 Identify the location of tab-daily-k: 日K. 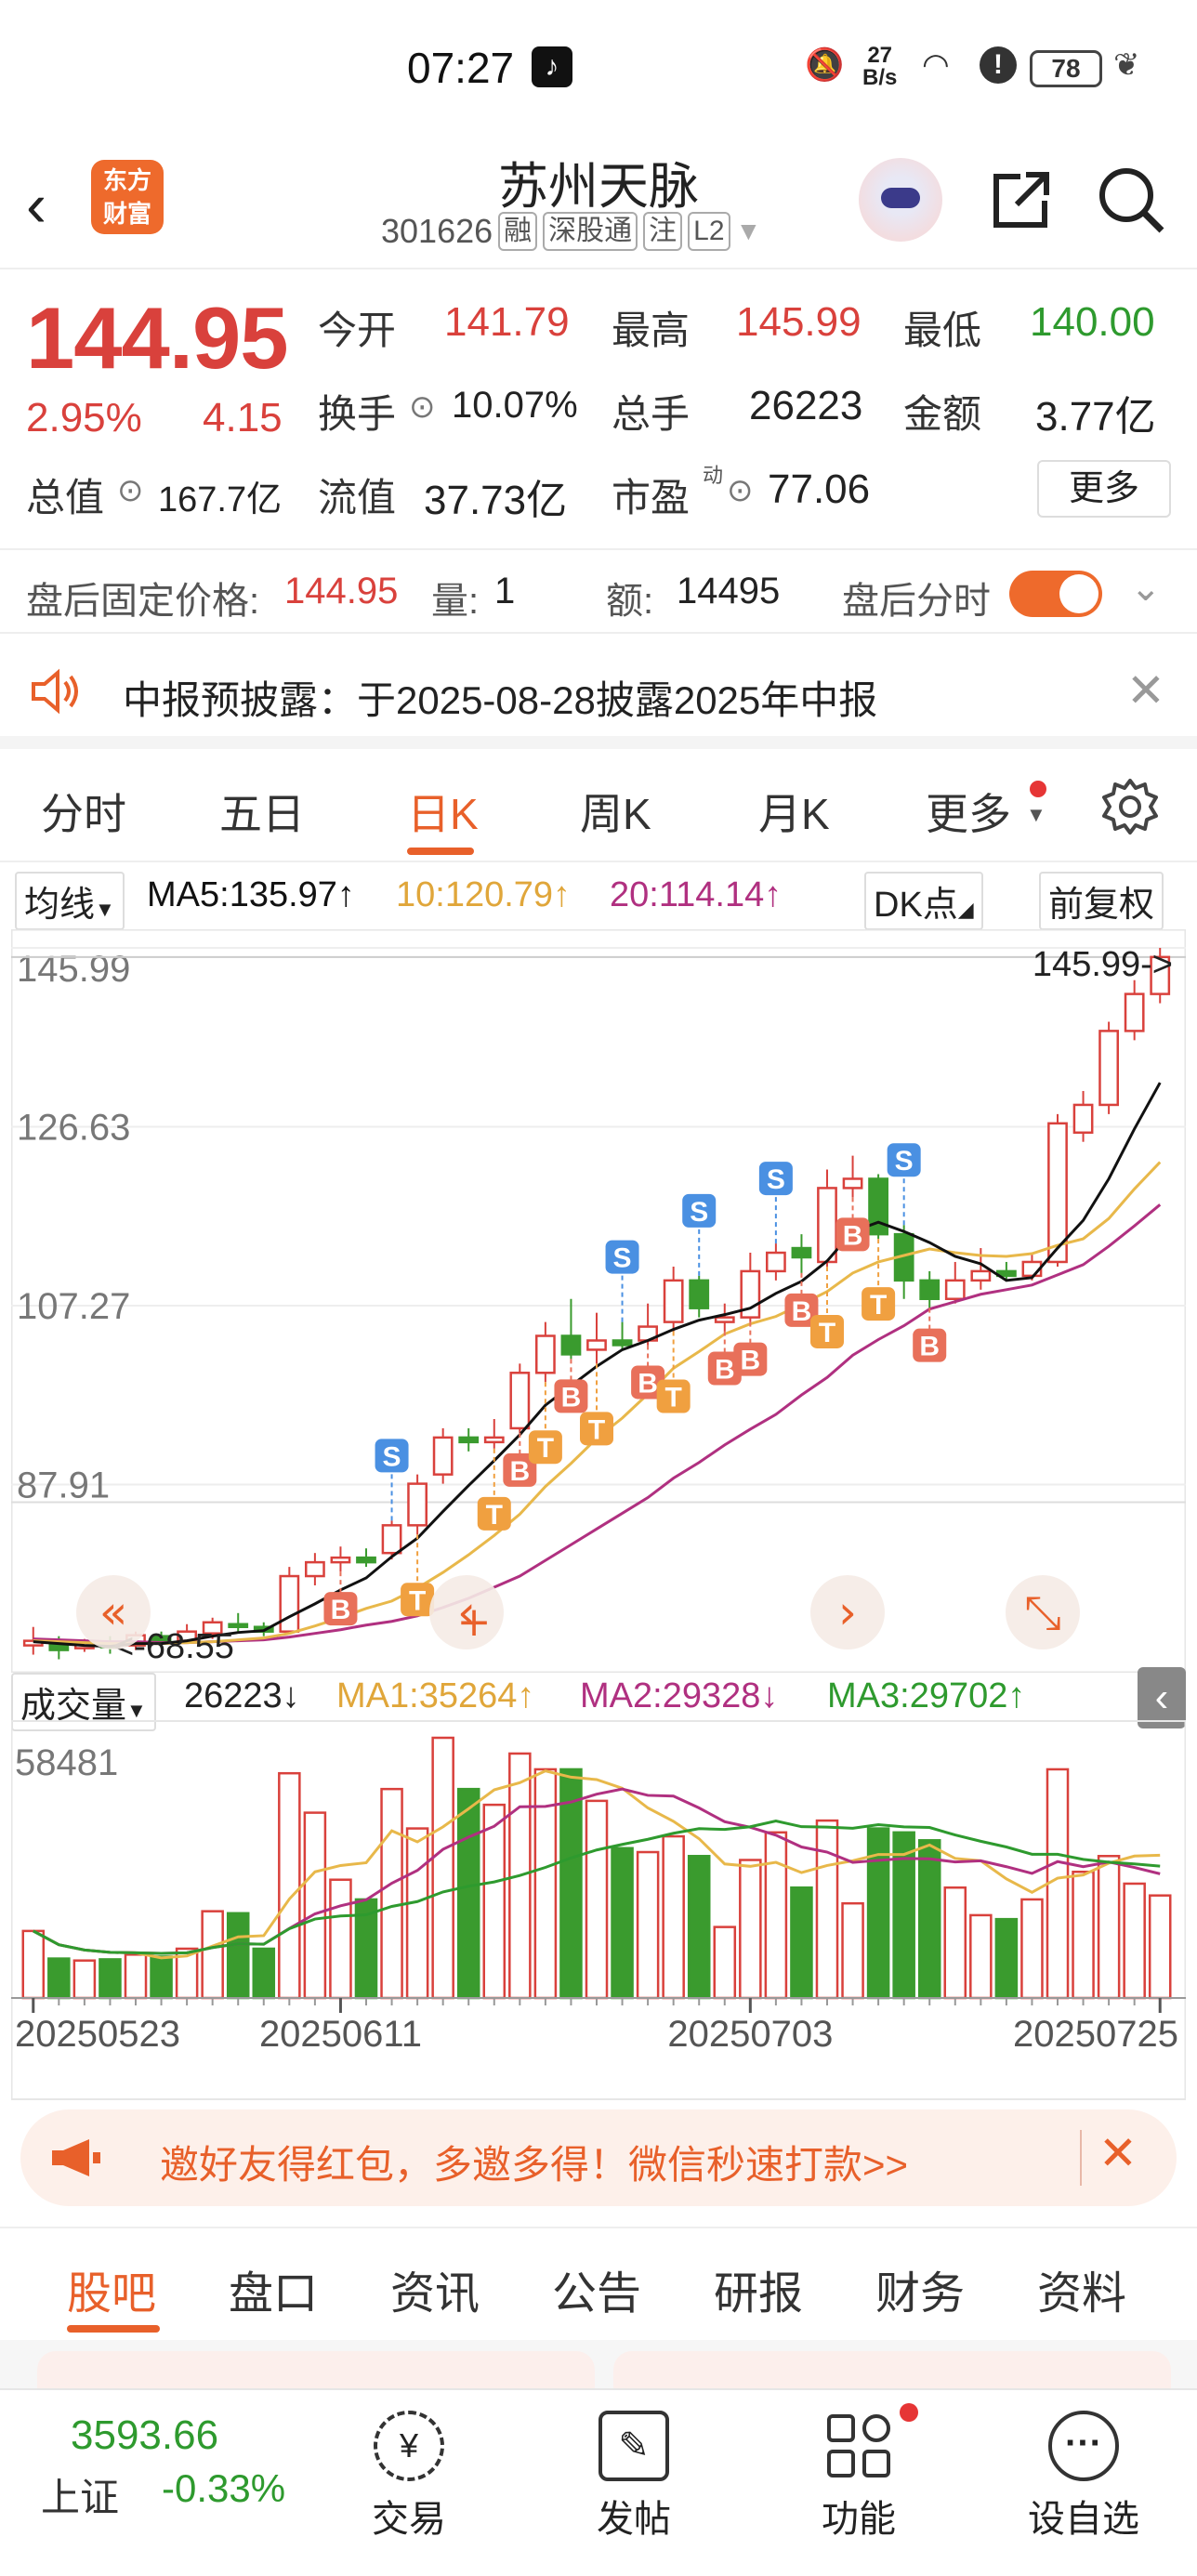
(443, 814).